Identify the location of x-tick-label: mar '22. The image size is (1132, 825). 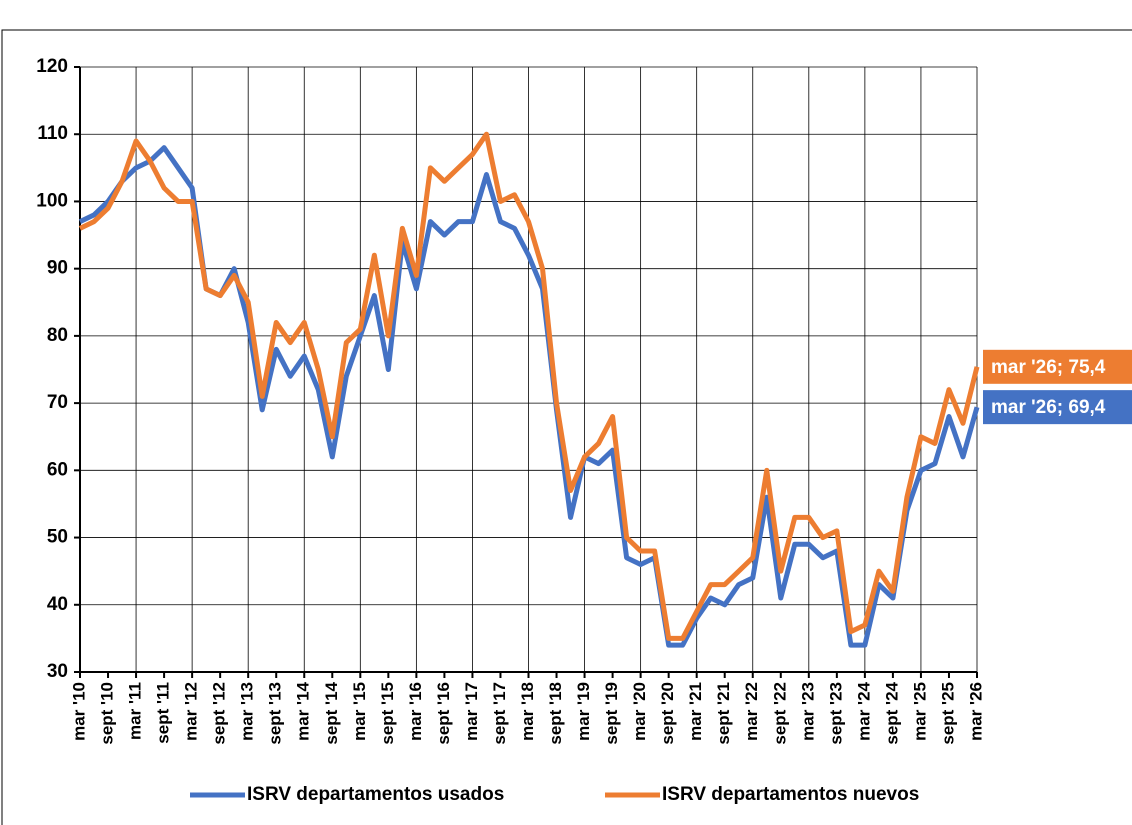
(751, 711).